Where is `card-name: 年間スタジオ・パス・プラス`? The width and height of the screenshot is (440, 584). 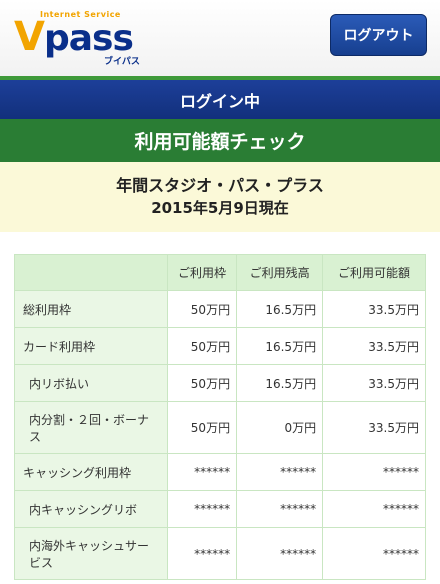
card-name: 年間スタジオ・パス・プラス is located at coordinates (220, 185).